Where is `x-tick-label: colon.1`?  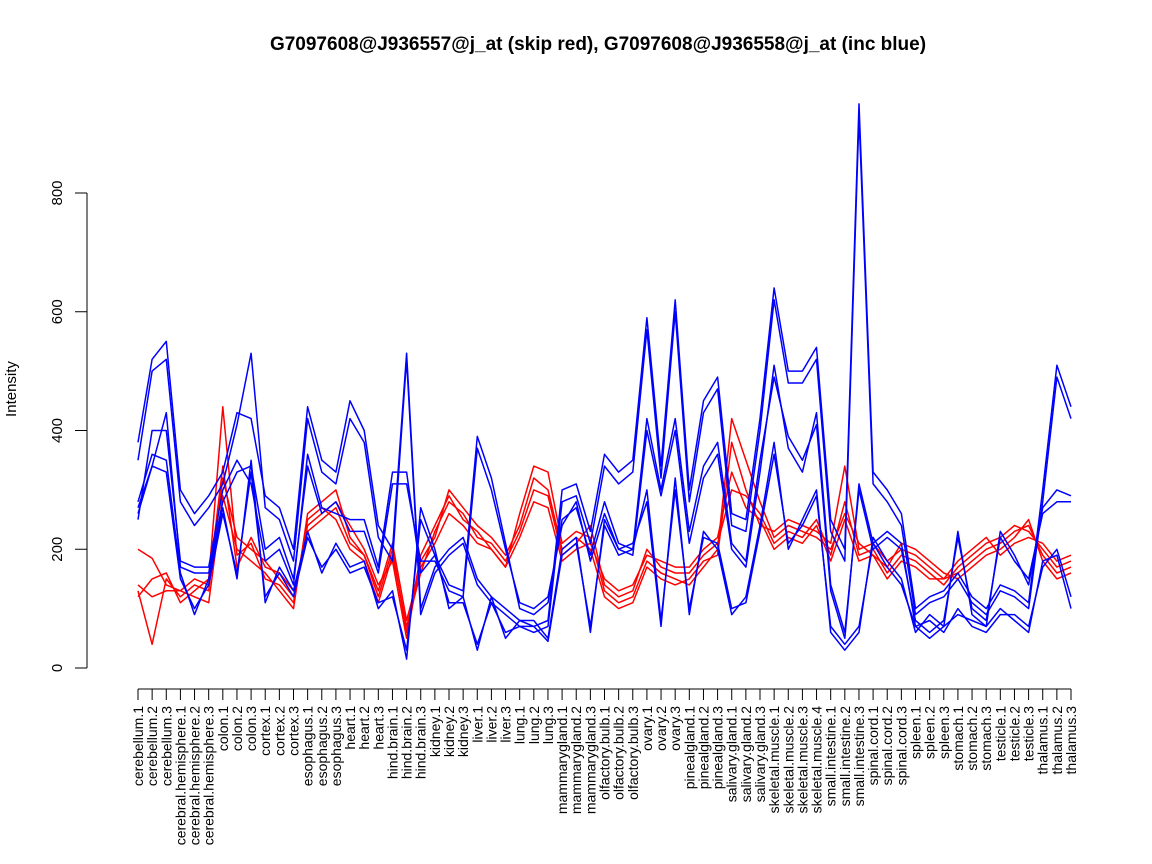
x-tick-label: colon.1 is located at coordinates (223, 728).